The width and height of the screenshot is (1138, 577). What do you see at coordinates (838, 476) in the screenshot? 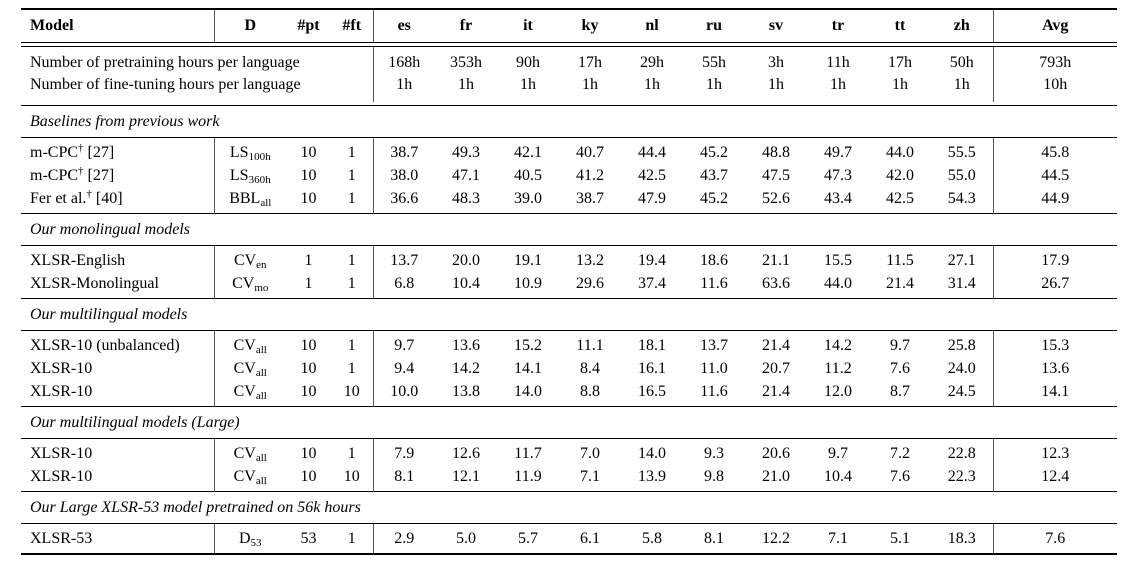
I see `value-cell: 10.4` at bounding box center [838, 476].